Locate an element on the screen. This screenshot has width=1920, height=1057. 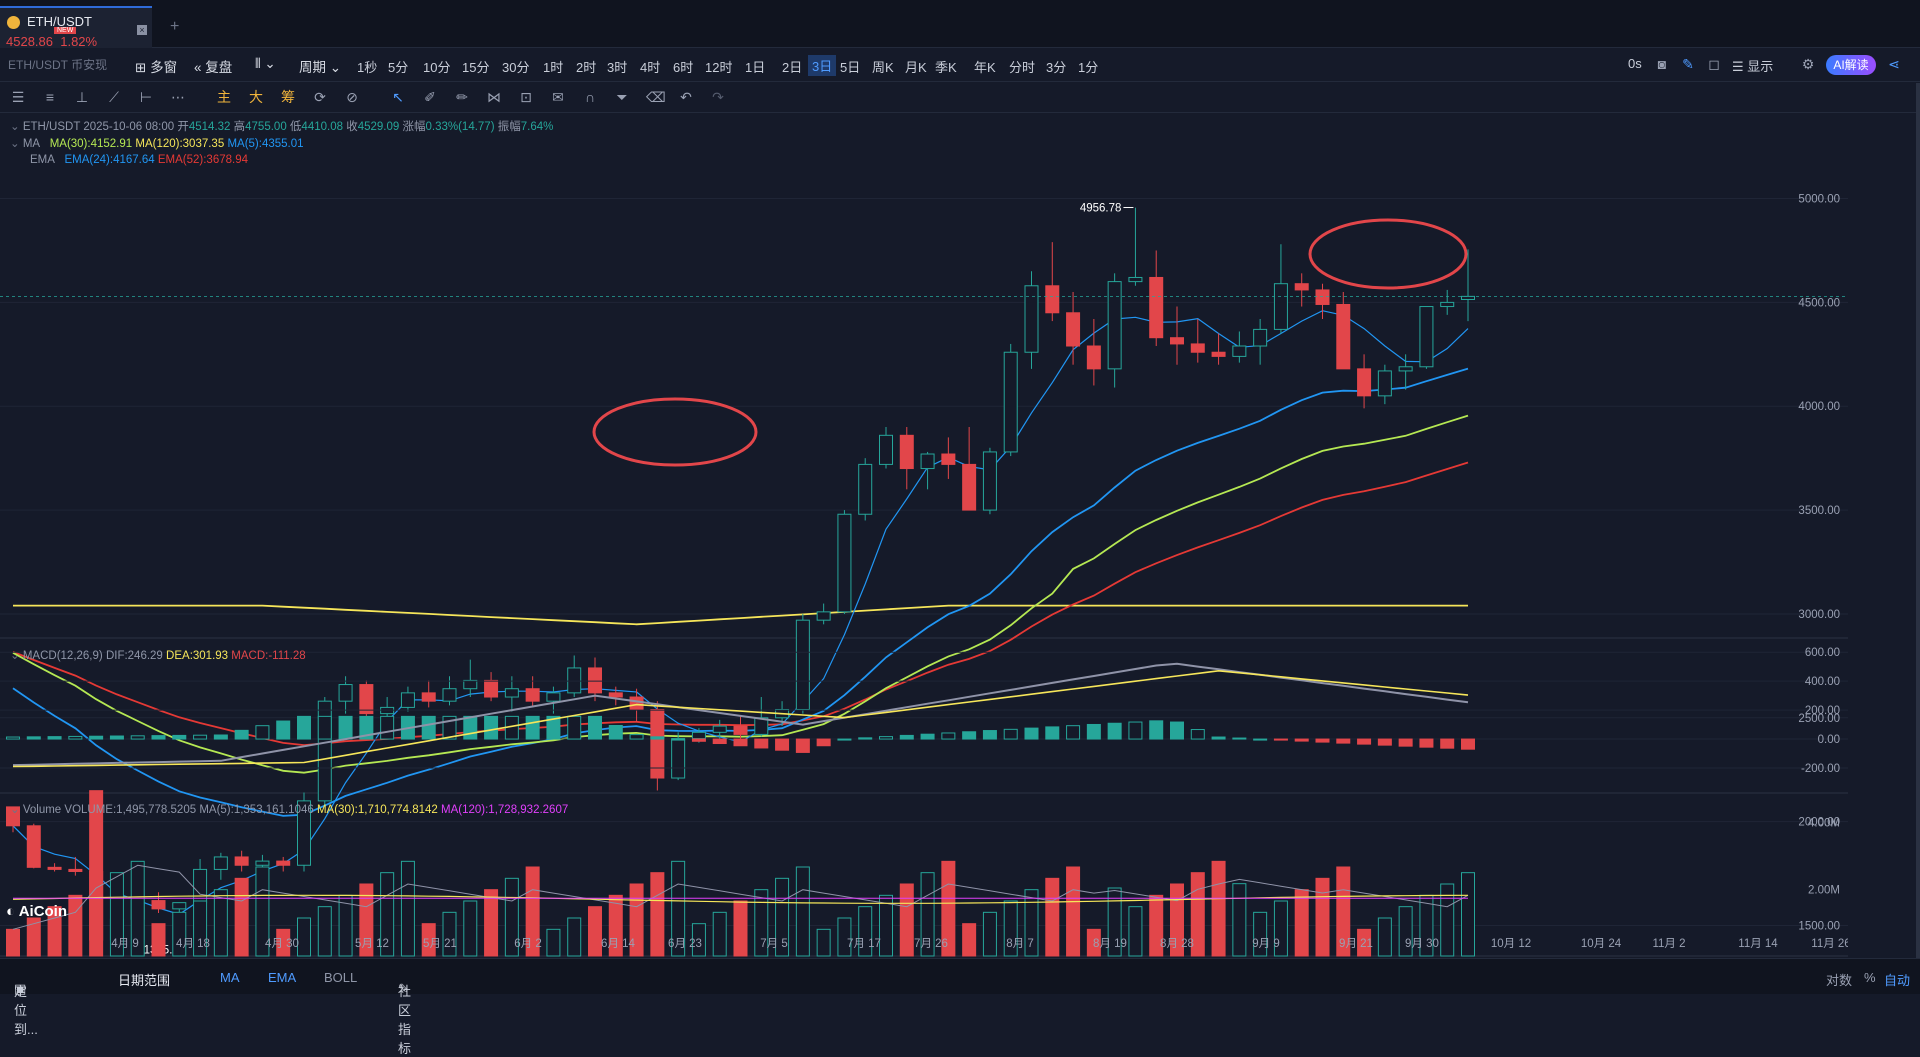
share-icon: ⋖ is located at coordinates (1894, 64).